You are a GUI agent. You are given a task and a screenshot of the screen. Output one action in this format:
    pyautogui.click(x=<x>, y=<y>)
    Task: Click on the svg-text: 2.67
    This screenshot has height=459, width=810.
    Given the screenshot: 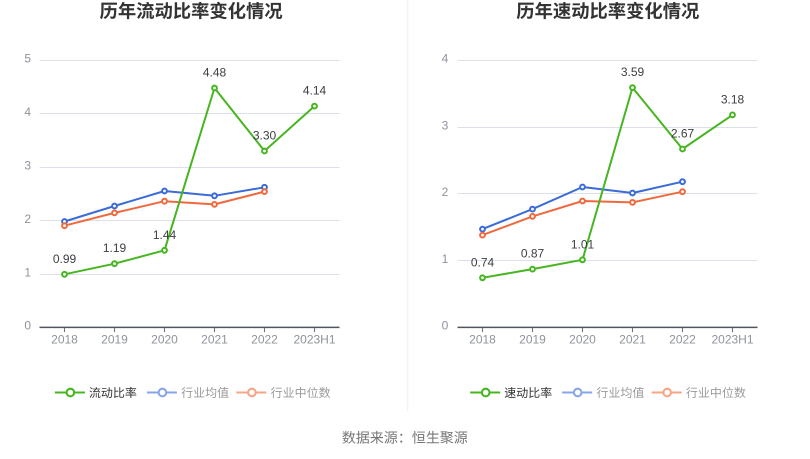 What is the action you would take?
    pyautogui.click(x=683, y=134)
    